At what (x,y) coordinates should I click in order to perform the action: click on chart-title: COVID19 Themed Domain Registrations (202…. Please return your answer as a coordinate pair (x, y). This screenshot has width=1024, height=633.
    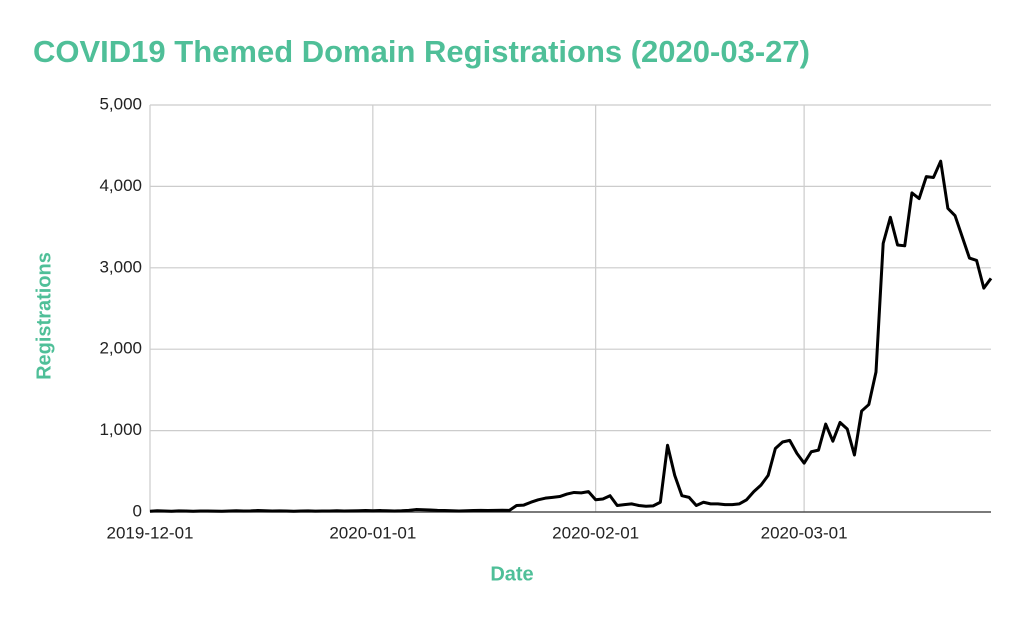
    Looking at the image, I should click on (421, 51).